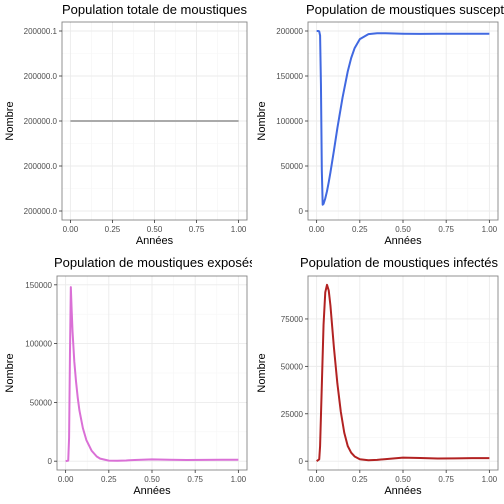 This screenshot has width=504, height=504. What do you see at coordinates (405, 9) in the screenshot?
I see `chart-title: Population de moustiques susceptibles` at bounding box center [405, 9].